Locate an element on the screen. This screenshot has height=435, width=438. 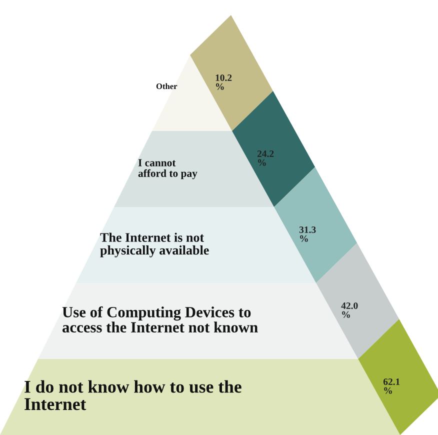
category-label: I do not know how to use the Internet is located at coordinates (133, 395).